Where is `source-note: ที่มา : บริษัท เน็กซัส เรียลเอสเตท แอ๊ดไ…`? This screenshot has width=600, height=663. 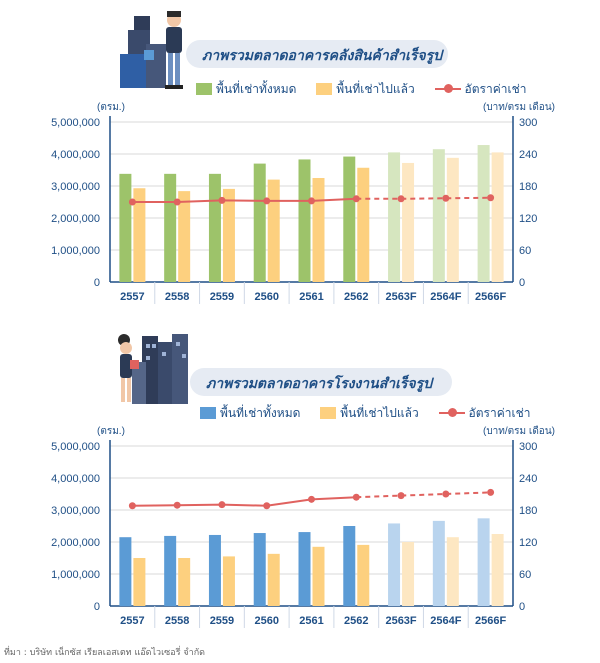 source-note: ที่มา : บริษัท เน็กซัส เรียลเอสเตท แอ๊ดไ… is located at coordinates (105, 653).